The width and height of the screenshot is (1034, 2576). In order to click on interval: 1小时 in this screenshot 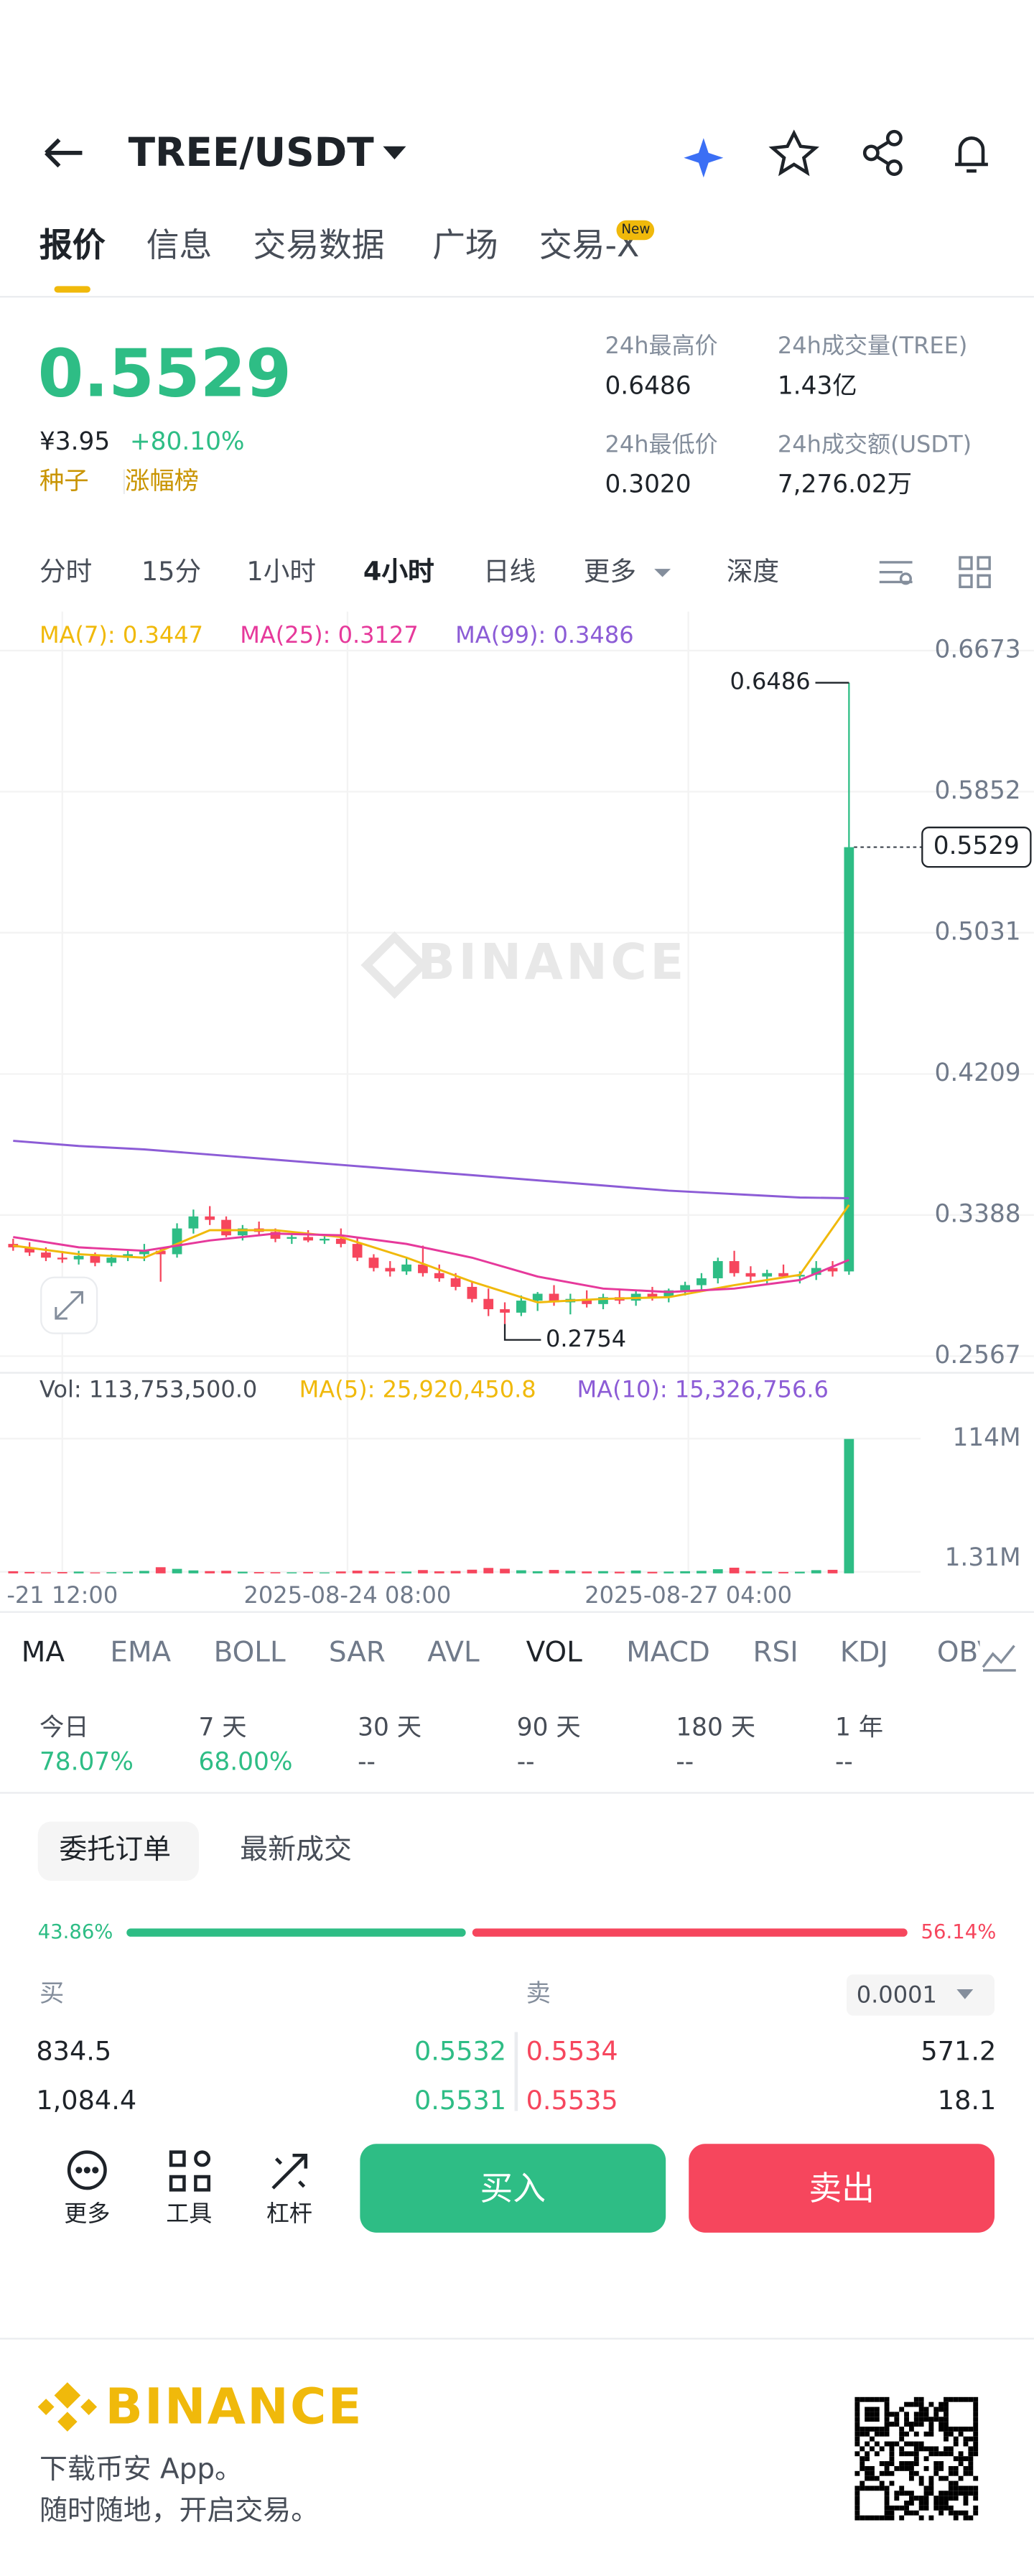, I will do `click(281, 571)`.